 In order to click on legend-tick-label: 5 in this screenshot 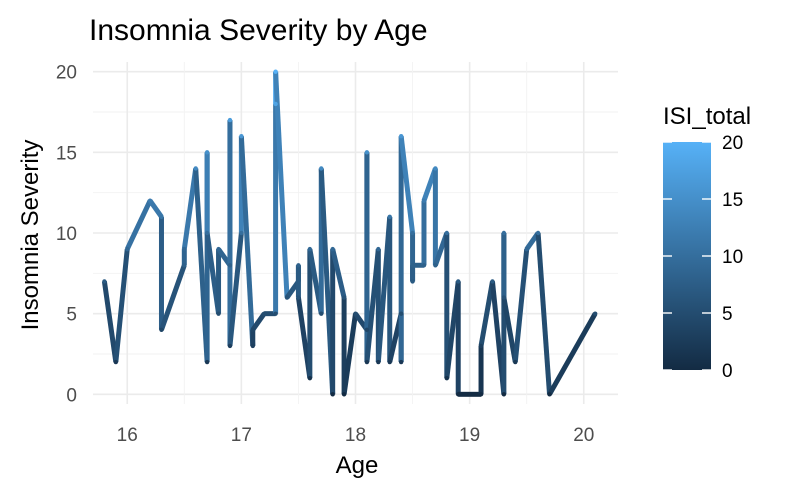, I will do `click(727, 314)`.